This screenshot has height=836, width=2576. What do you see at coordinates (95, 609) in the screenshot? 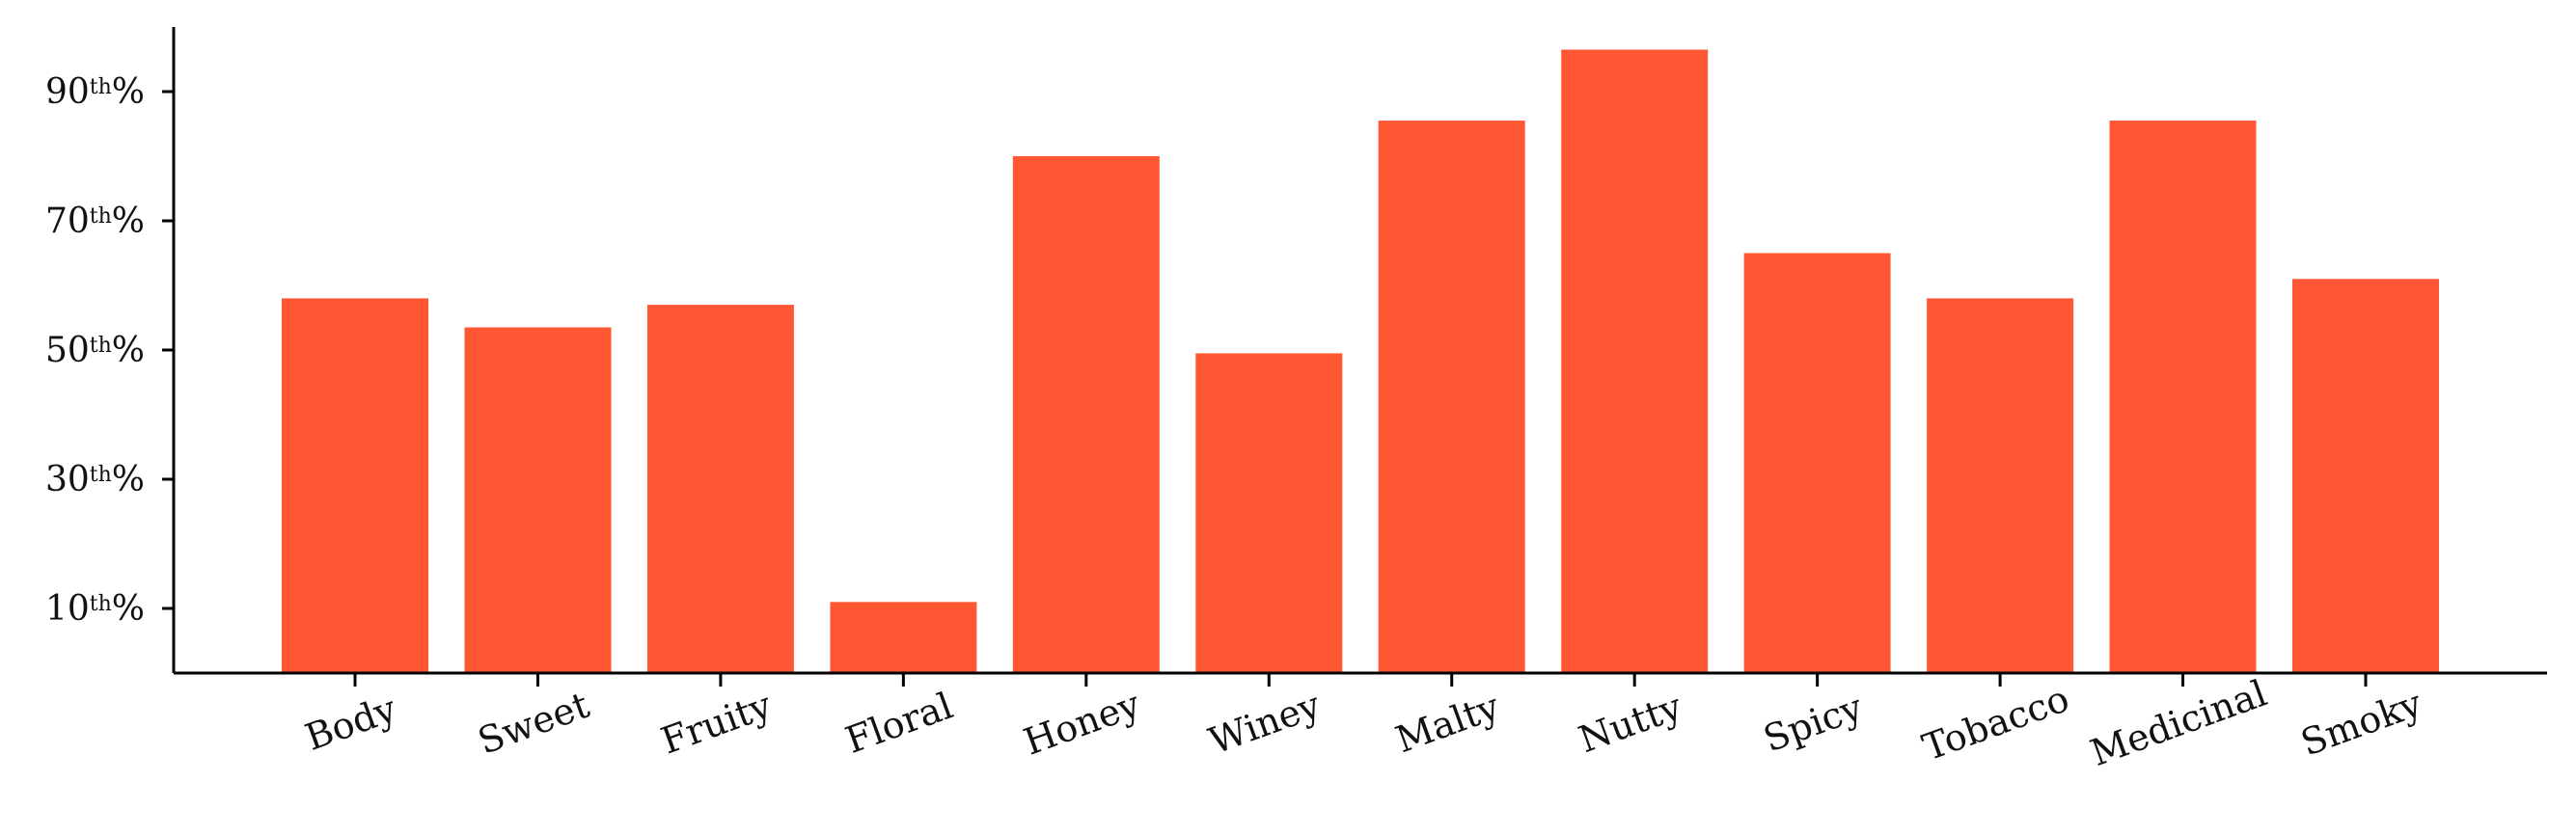
I see `y-tick-label: 10th%` at bounding box center [95, 609].